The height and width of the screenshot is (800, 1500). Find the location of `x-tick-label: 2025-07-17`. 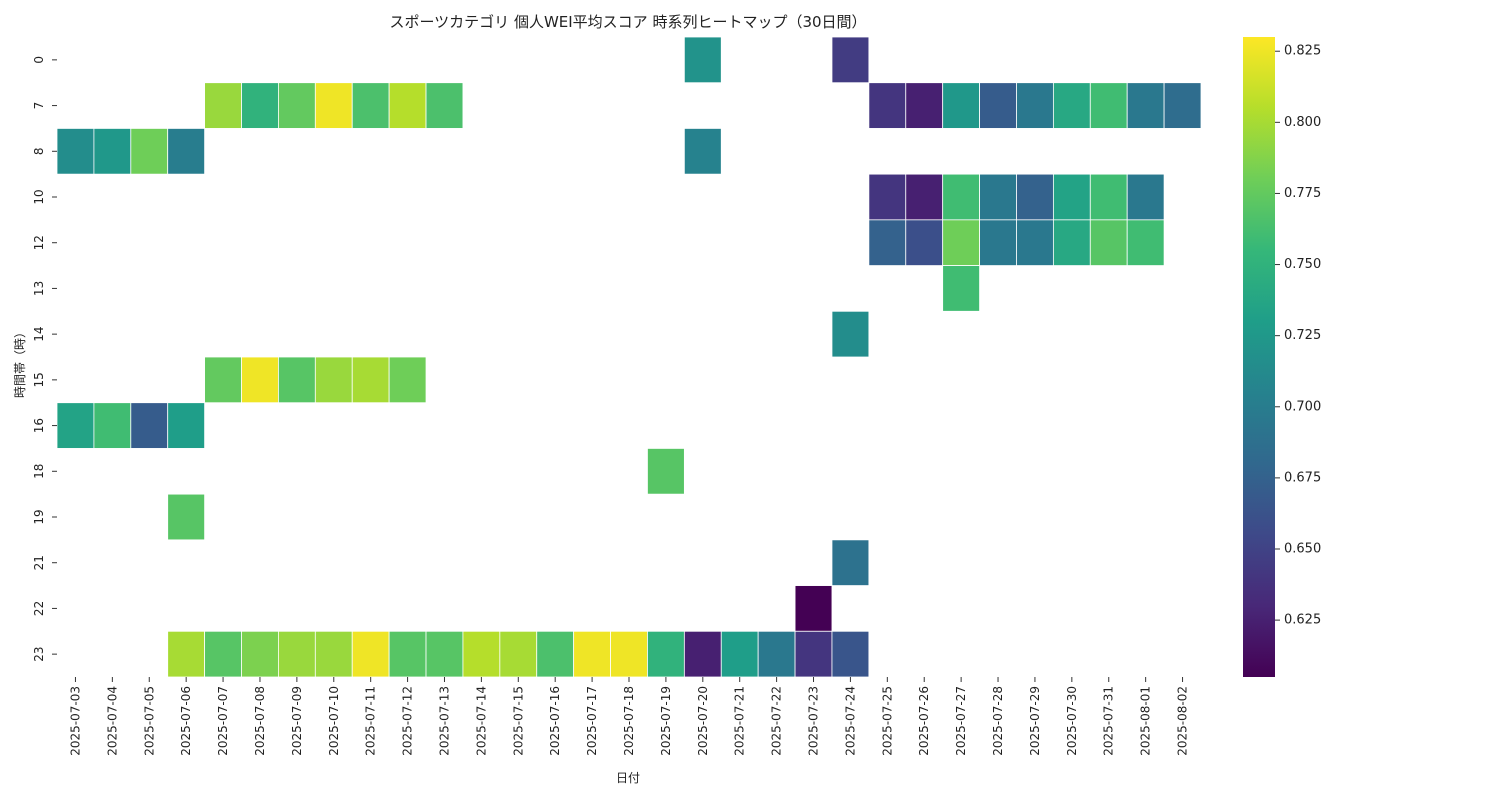

x-tick-label: 2025-07-17 is located at coordinates (592, 721).